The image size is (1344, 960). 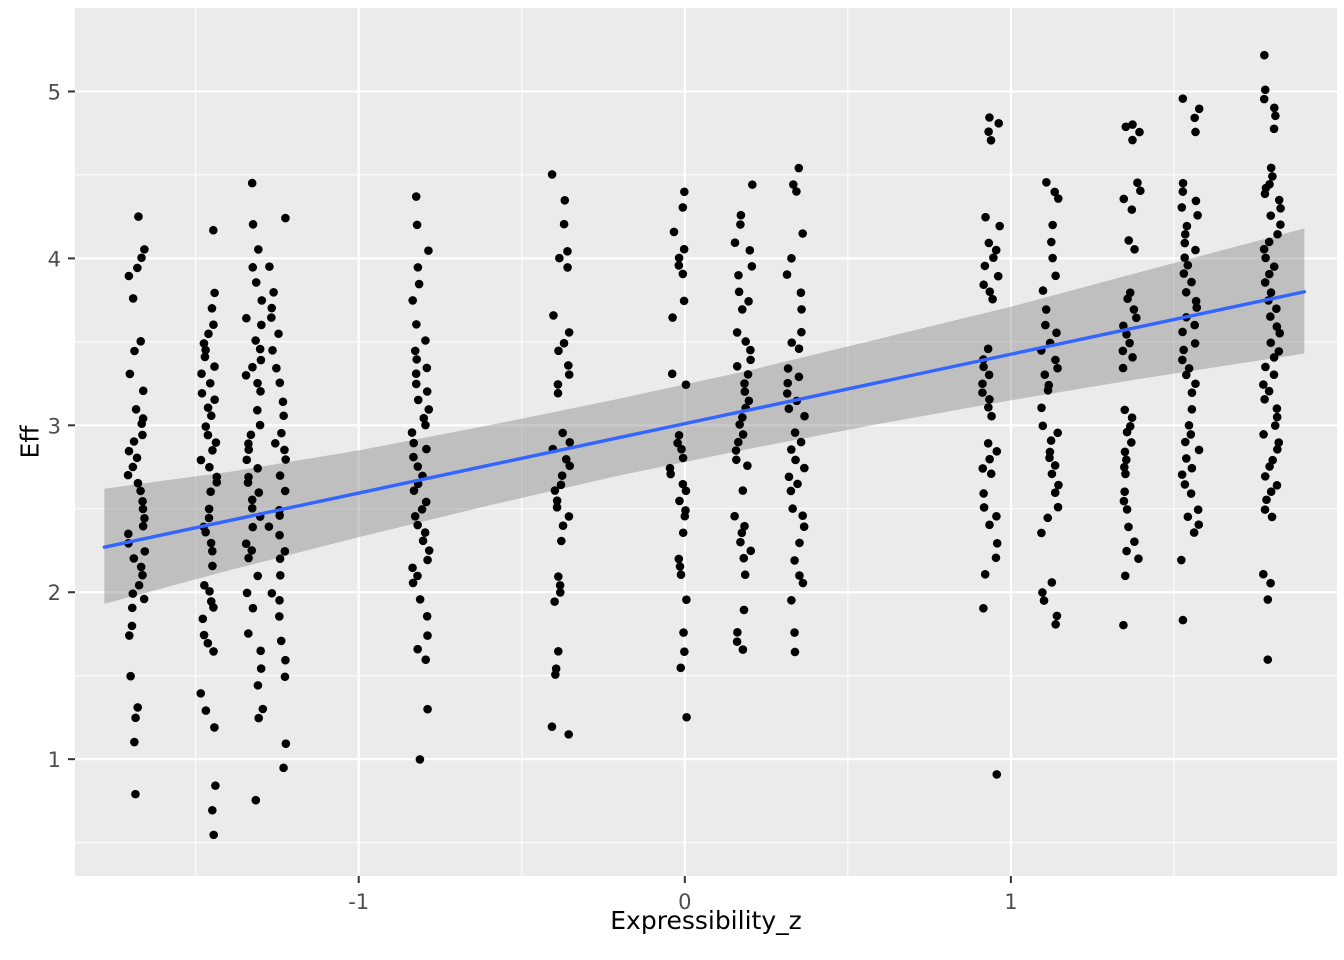 What do you see at coordinates (54, 259) in the screenshot?
I see `y-tick-label: 4` at bounding box center [54, 259].